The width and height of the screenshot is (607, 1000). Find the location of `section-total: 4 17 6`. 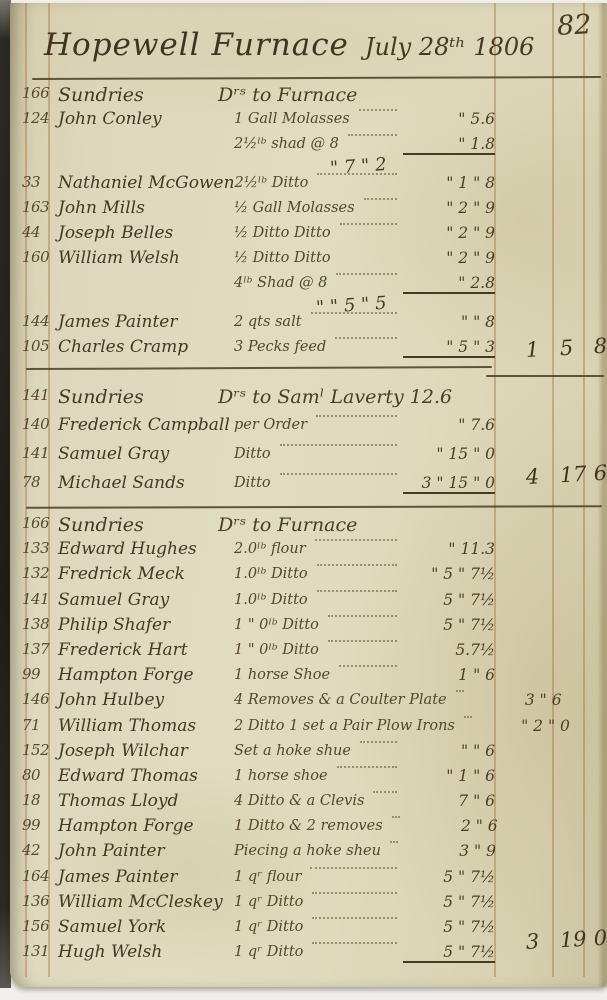

section-total: 4 17 6 is located at coordinates (561, 478).